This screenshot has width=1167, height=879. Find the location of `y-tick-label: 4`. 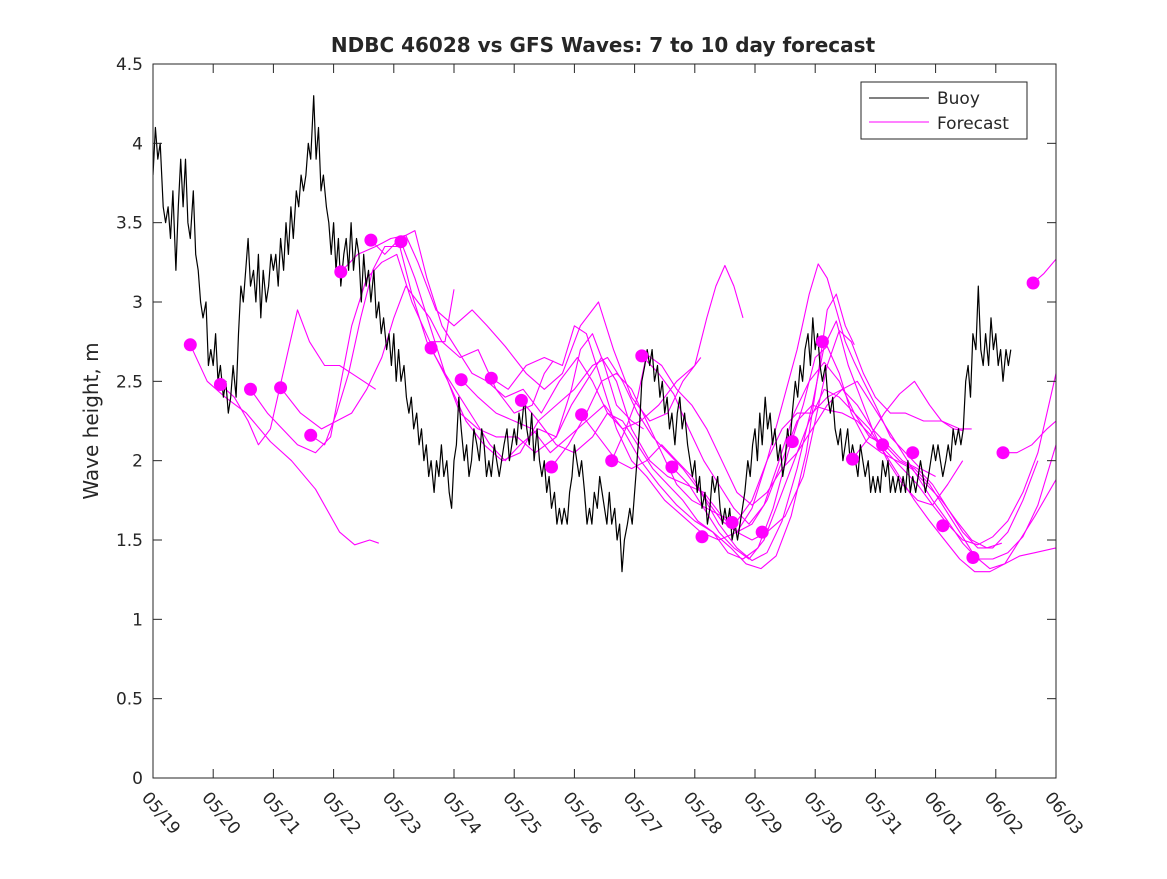

y-tick-label: 4 is located at coordinates (137, 144).